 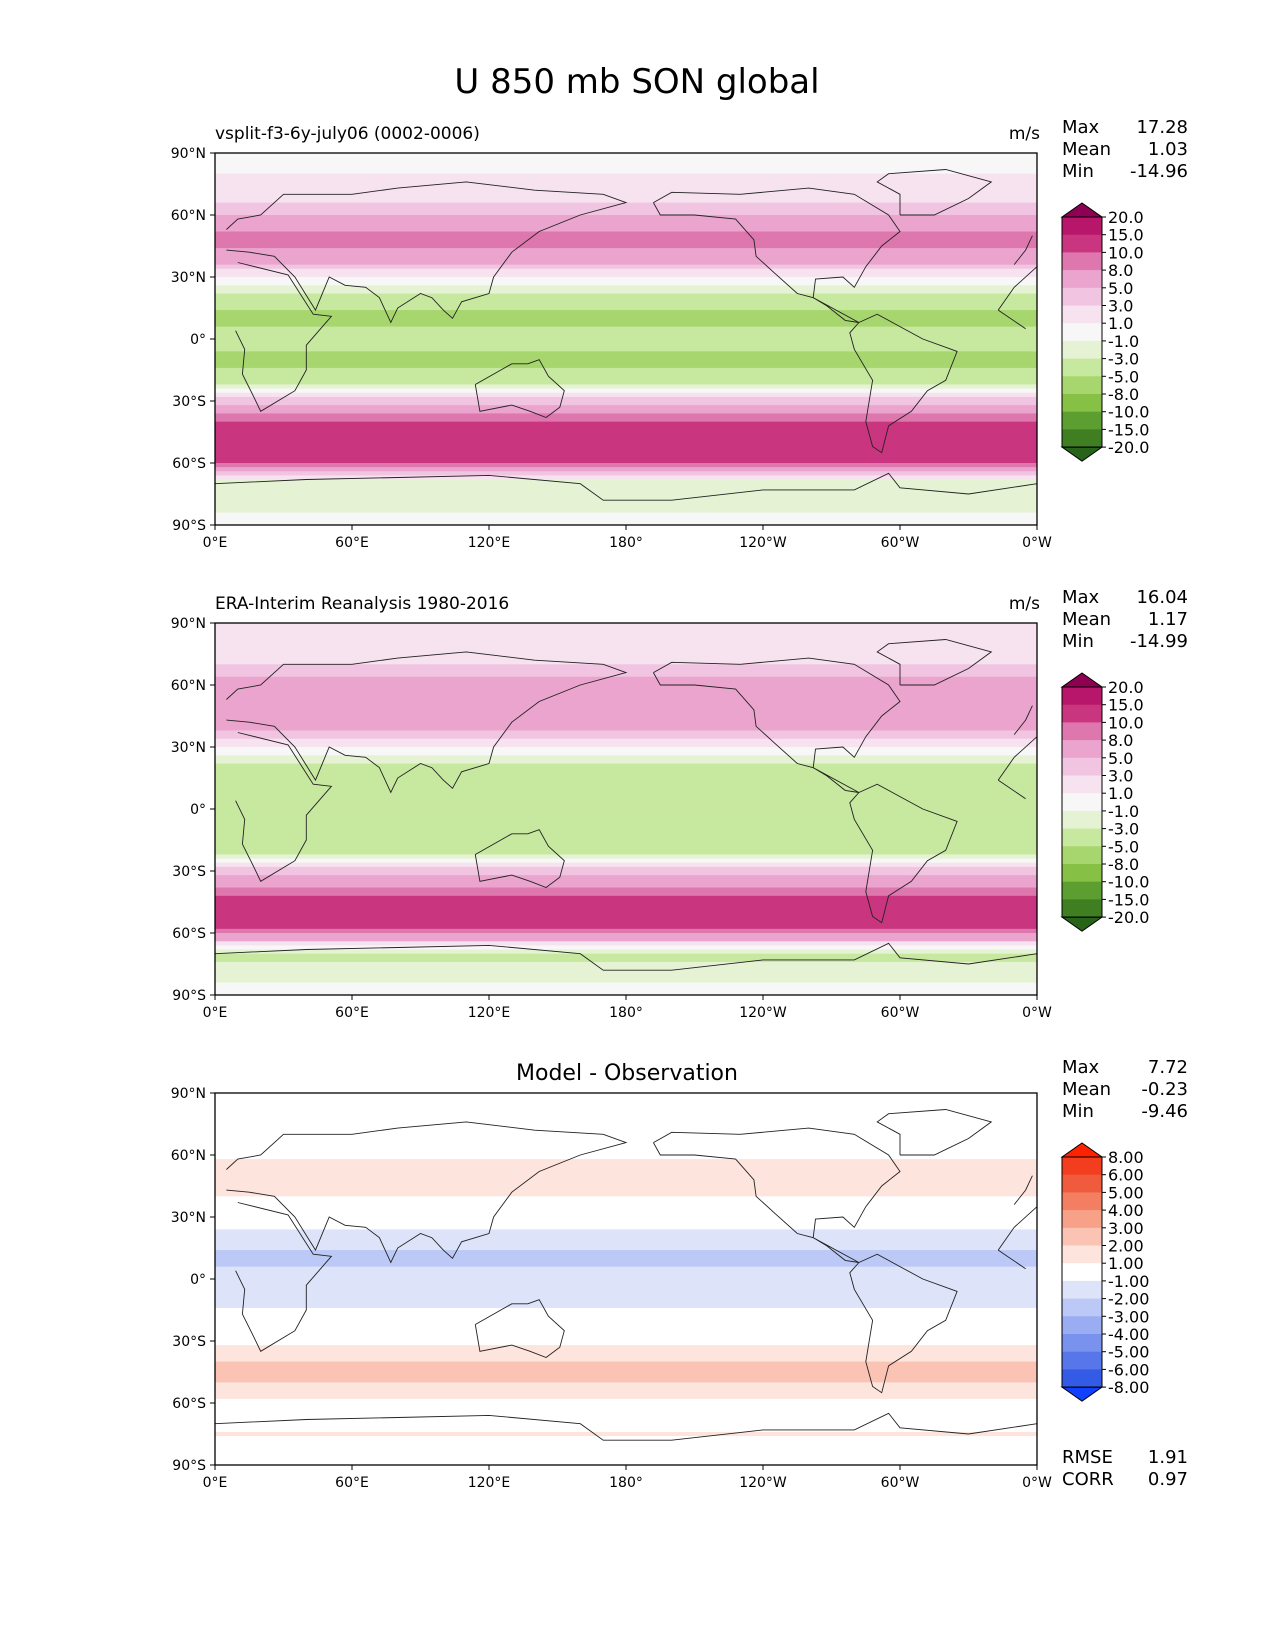 I want to click on y-tick-label: 90°N, so click(x=188, y=154).